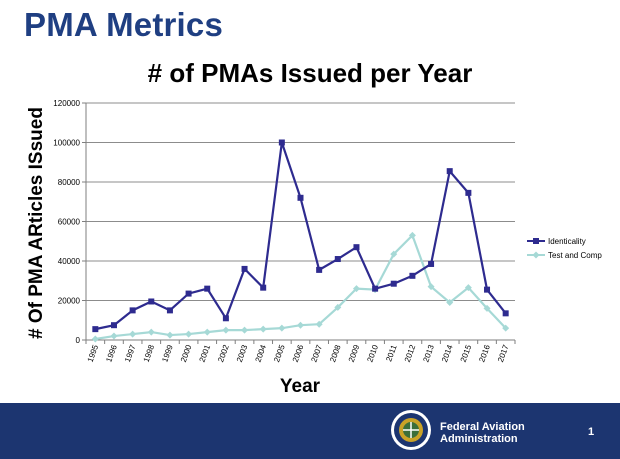 Image resolution: width=620 pixels, height=459 pixels. I want to click on faa-seal-logo, so click(411, 430).